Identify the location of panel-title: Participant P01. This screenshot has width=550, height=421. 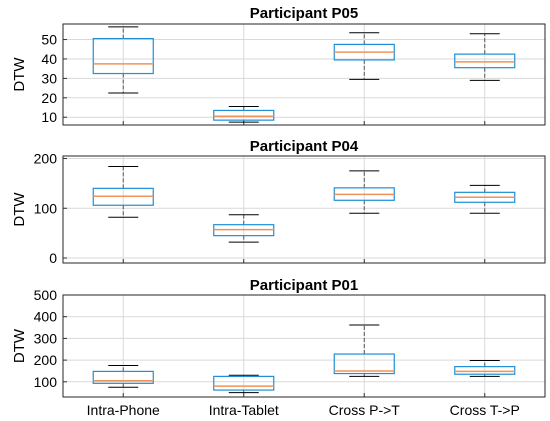
(304, 285).